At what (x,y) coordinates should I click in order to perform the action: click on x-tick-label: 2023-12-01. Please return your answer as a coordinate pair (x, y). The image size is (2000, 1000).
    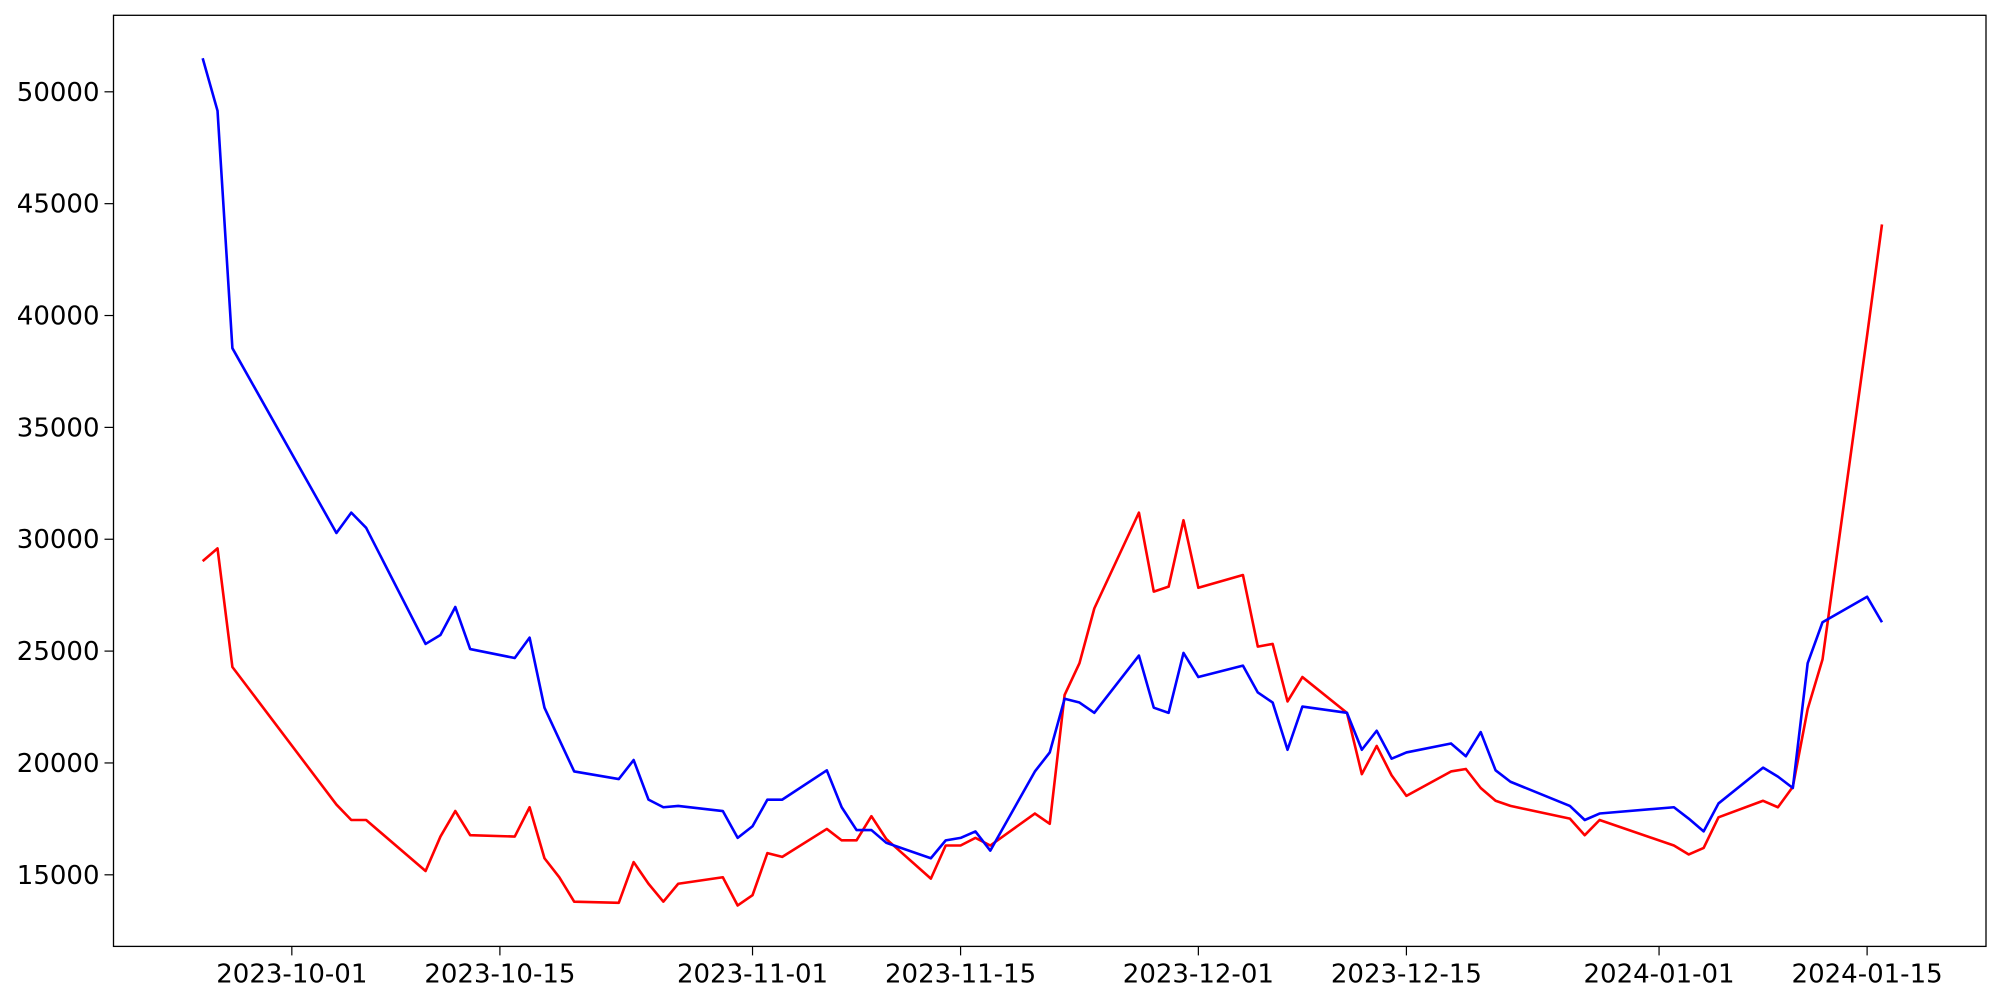
    Looking at the image, I should click on (1198, 974).